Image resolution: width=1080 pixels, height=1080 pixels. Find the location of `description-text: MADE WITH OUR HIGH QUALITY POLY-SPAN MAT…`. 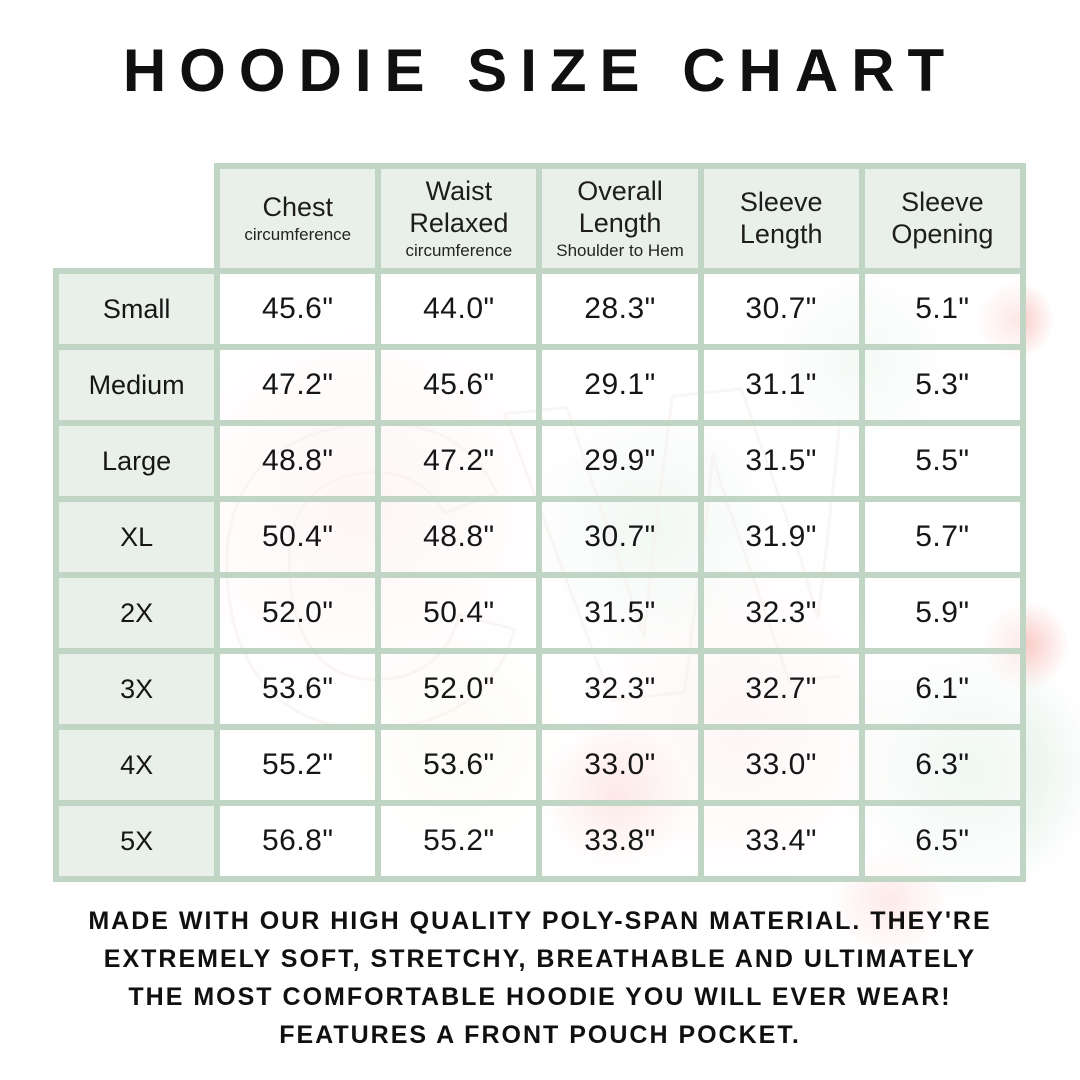

description-text: MADE WITH OUR HIGH QUALITY POLY-SPAN MAT… is located at coordinates (540, 978).